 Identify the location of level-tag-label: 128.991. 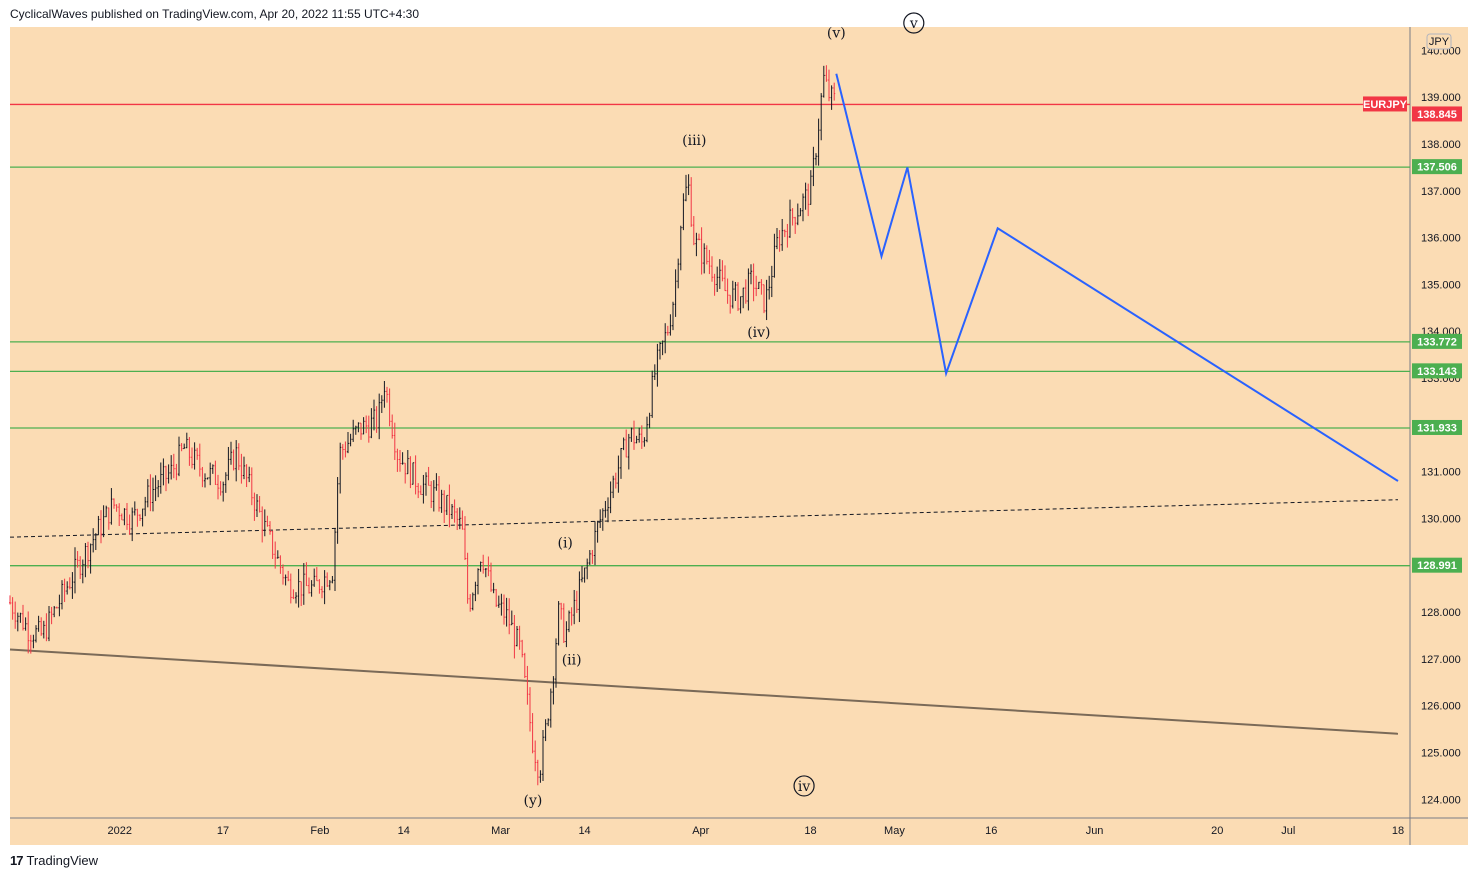
(1437, 566).